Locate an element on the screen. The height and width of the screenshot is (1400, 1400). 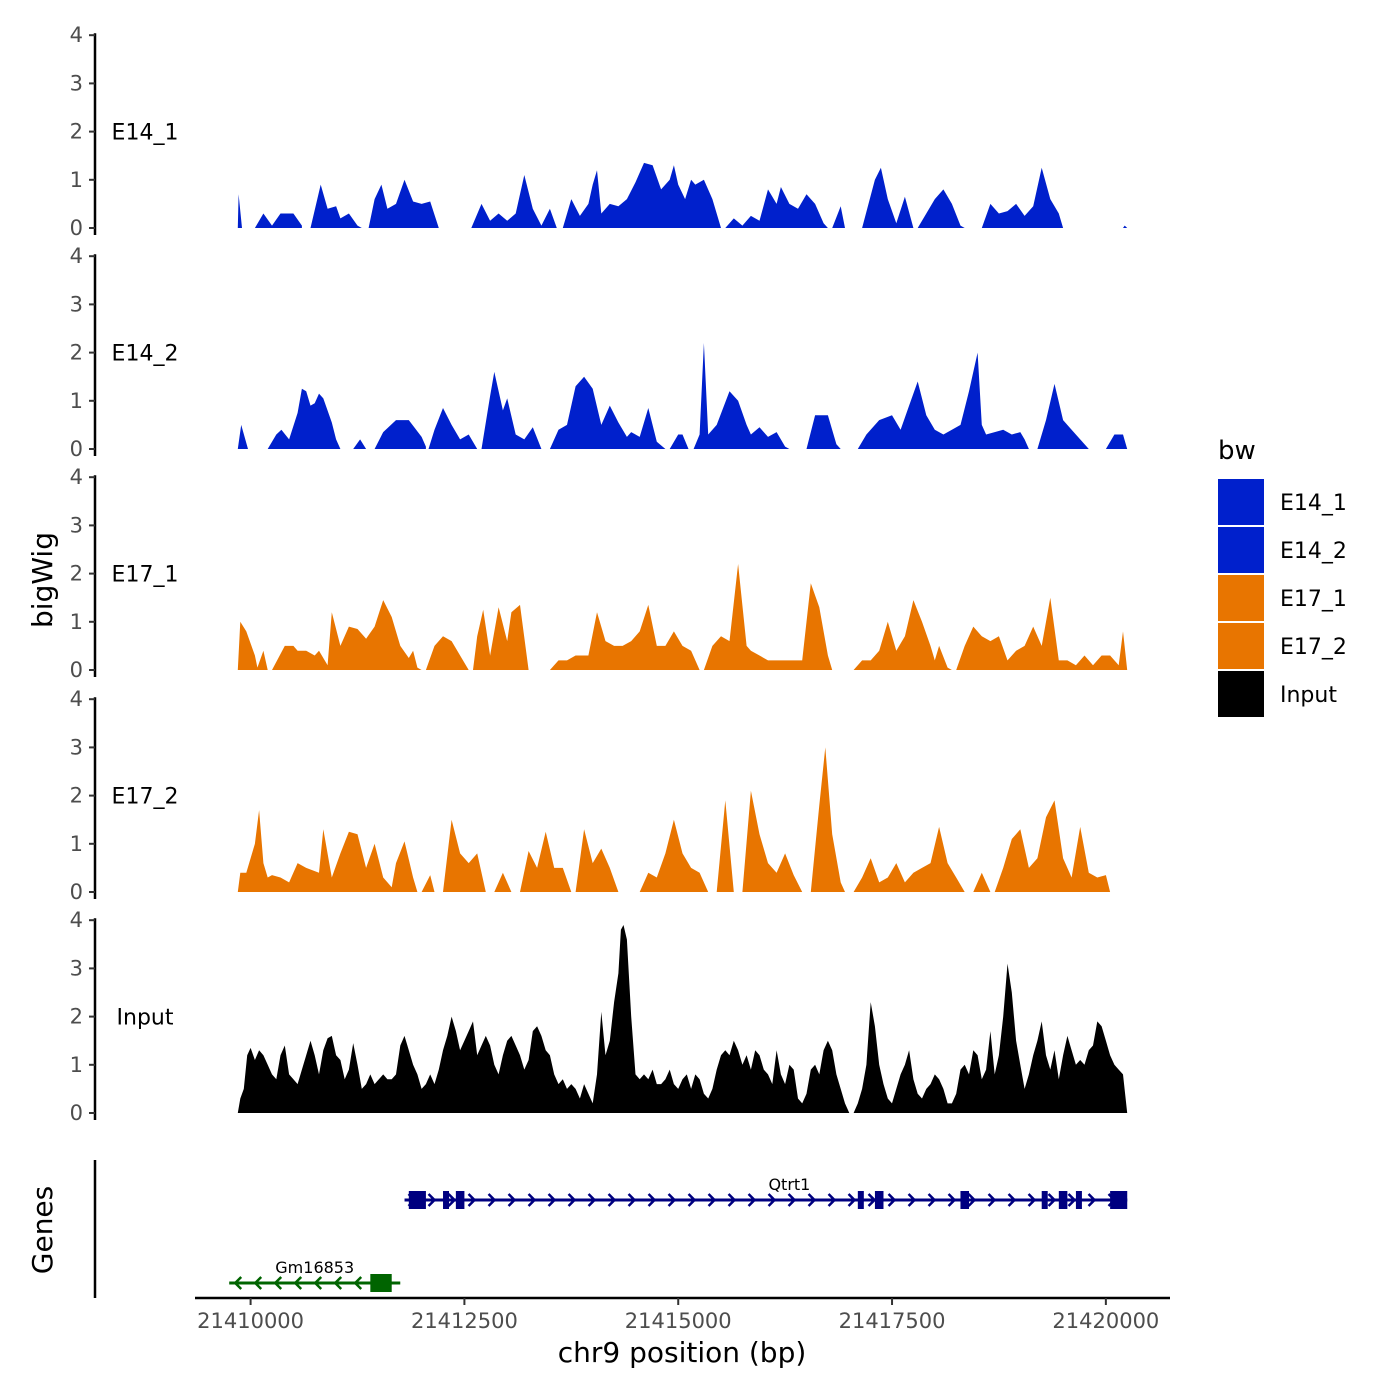
track-e17-2: 0 1 2 3 4 E17_2 is located at coordinates (590, 795).